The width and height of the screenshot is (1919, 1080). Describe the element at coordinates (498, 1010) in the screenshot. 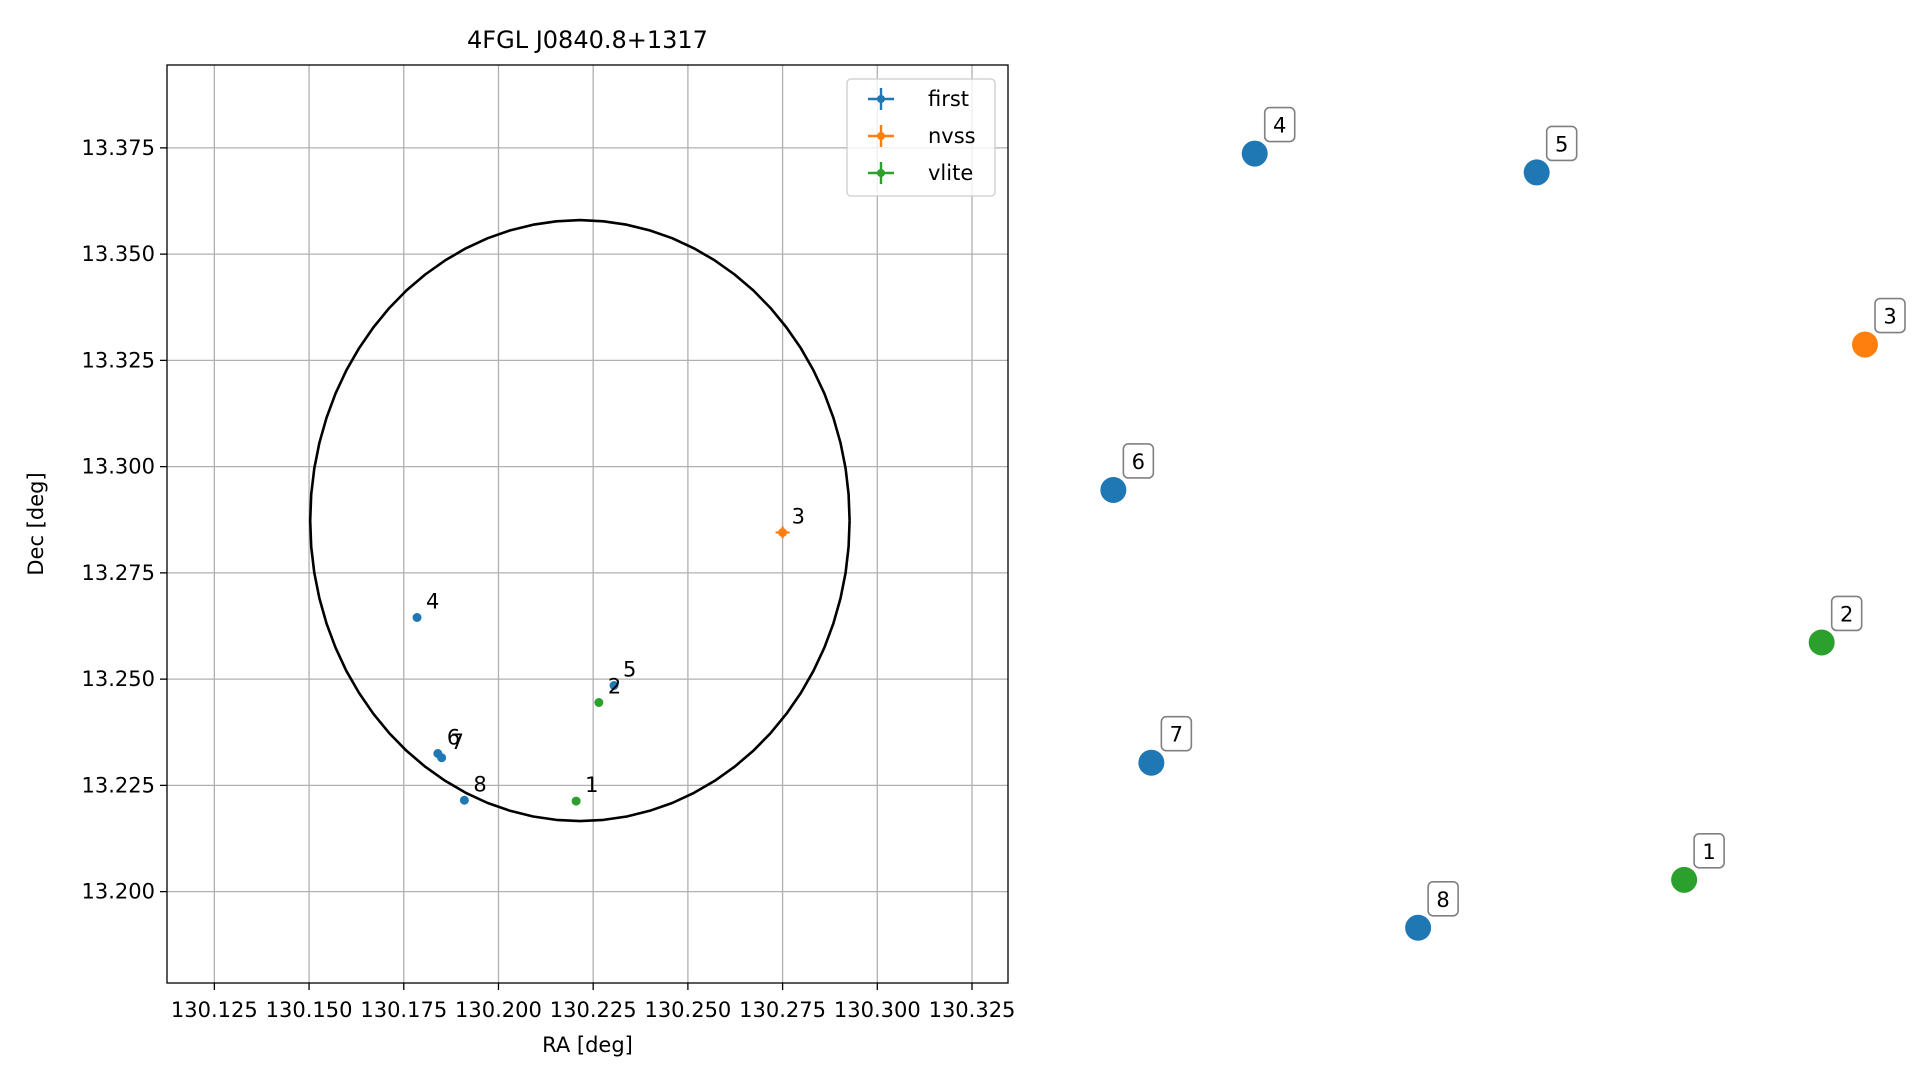

I see `x-tick-label: 130.200` at that location.